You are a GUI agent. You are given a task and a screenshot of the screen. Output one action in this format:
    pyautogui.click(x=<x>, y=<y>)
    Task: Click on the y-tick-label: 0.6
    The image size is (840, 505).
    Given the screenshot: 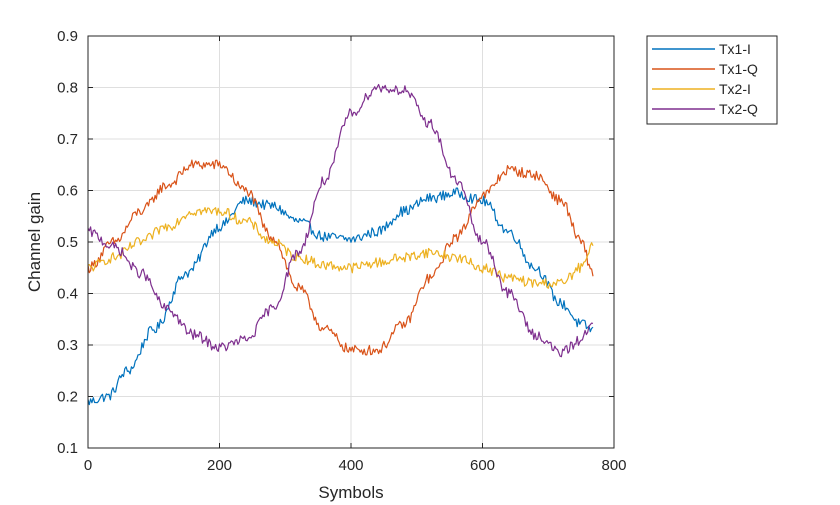 What is the action you would take?
    pyautogui.click(x=67, y=191)
    